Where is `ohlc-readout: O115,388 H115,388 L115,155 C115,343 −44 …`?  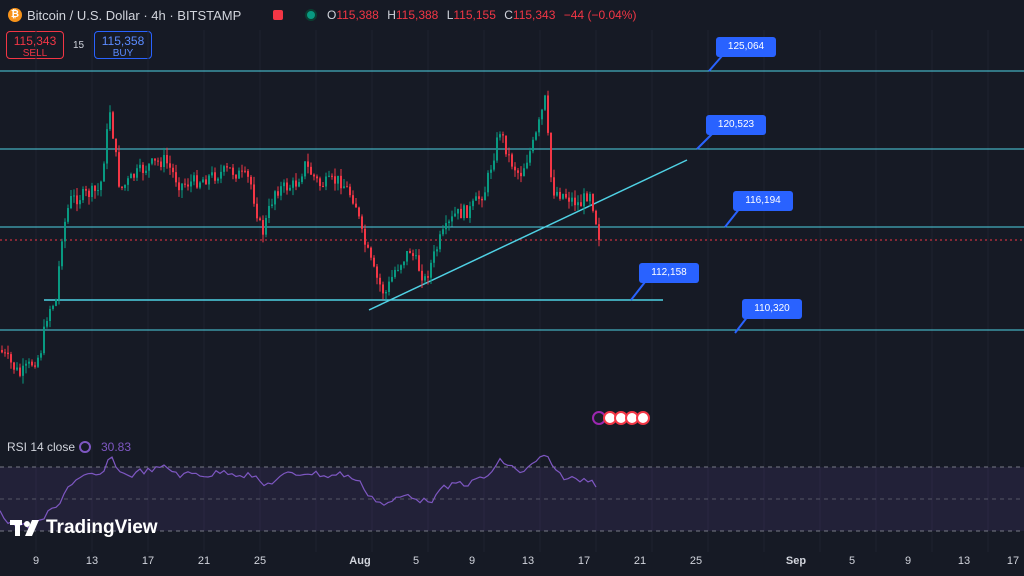 ohlc-readout: O115,388 H115,388 L115,155 C115,343 −44 … is located at coordinates (484, 15).